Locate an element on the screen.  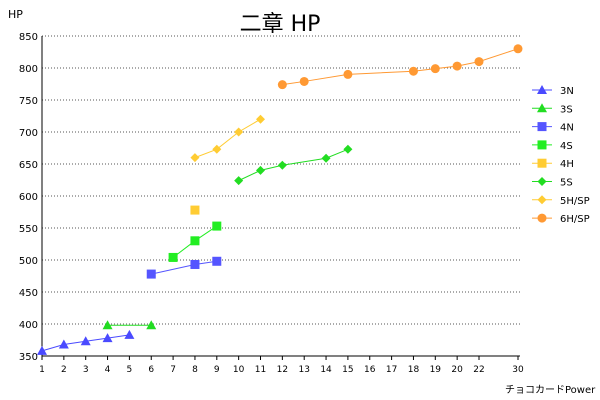
y-tick-label-700: 700 is located at coordinates (28, 133).